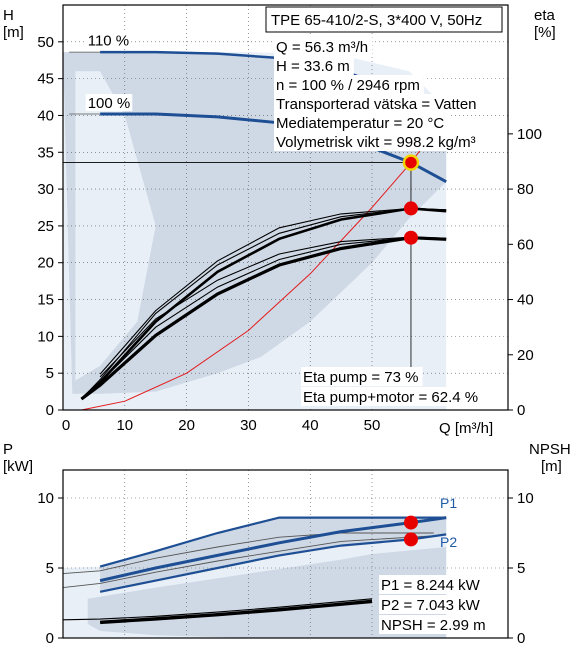 Image resolution: width=585 pixels, height=654 pixels. What do you see at coordinates (521, 638) in the screenshot?
I see `bottom-y2-tick-label: 0` at bounding box center [521, 638].